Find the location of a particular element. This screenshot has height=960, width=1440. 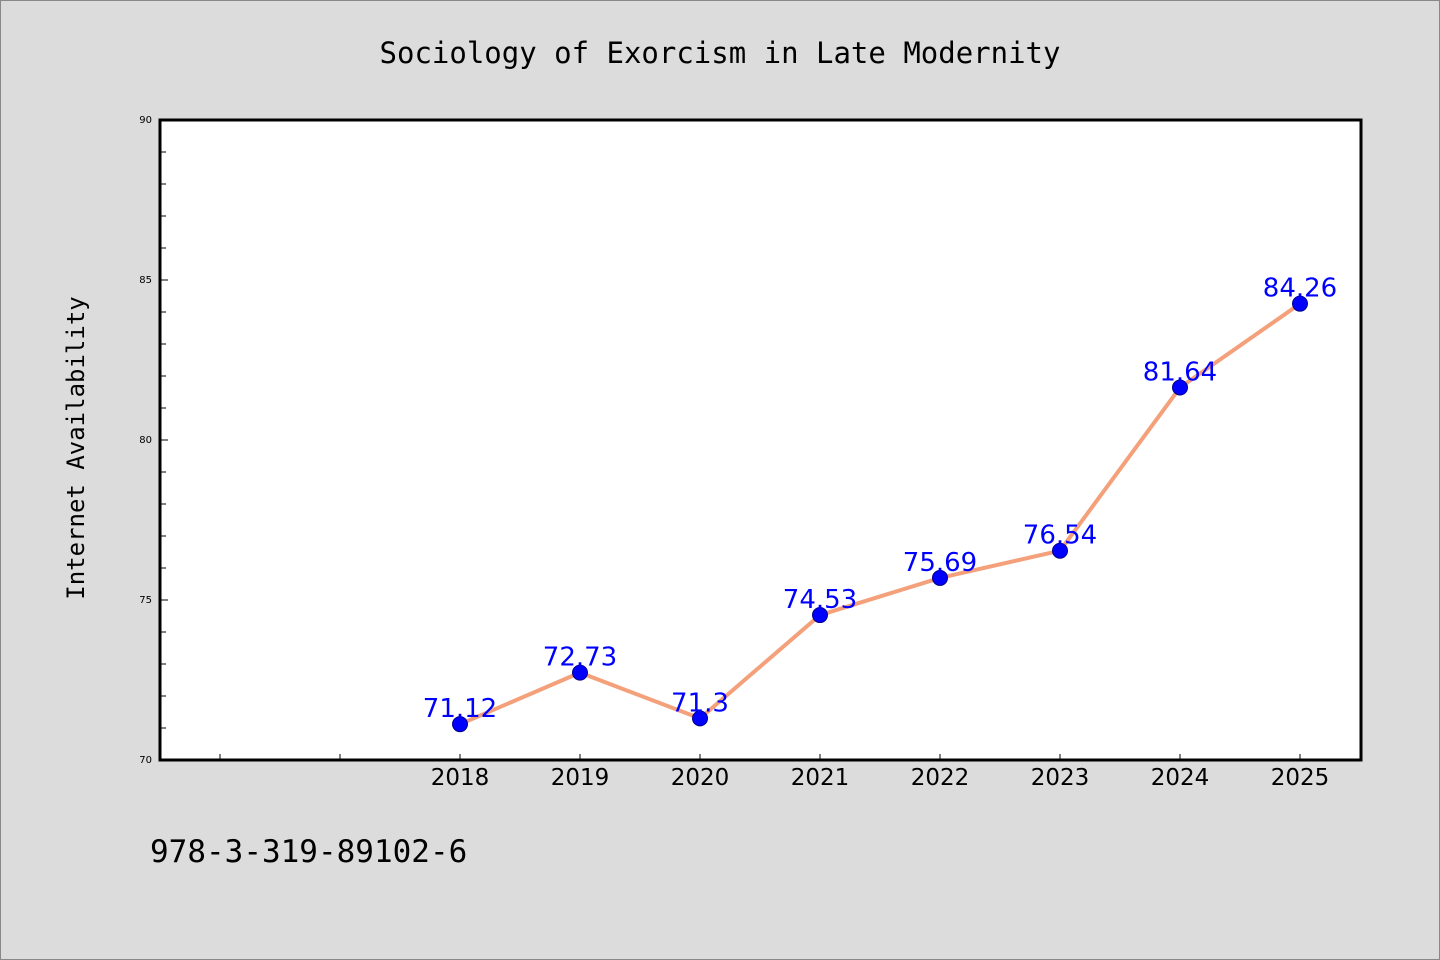

x-tick-label: 2021 is located at coordinates (820, 778).